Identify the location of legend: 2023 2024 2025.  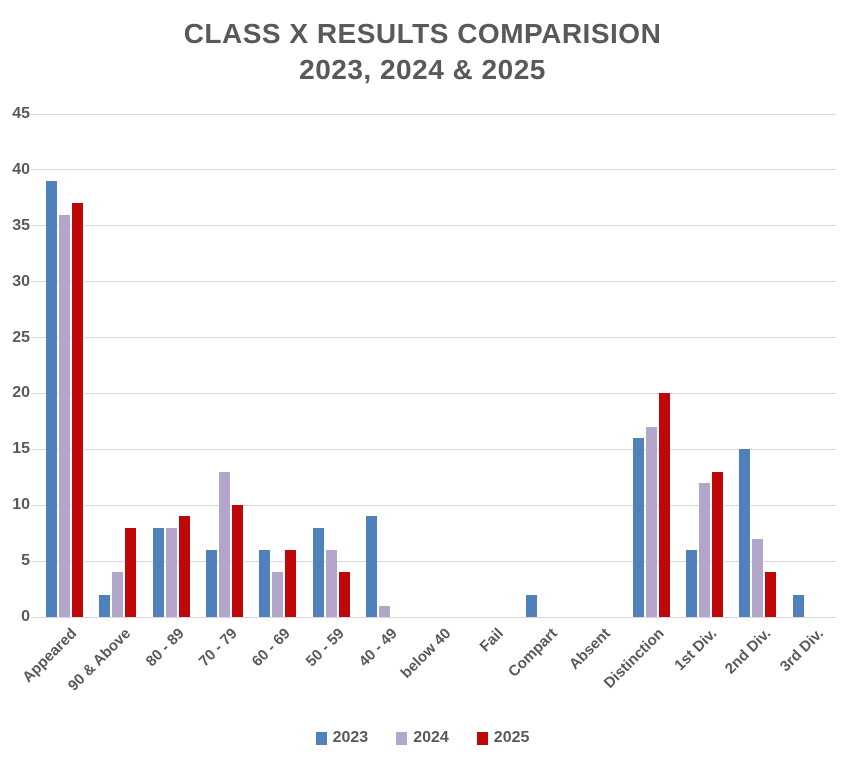
(422, 738).